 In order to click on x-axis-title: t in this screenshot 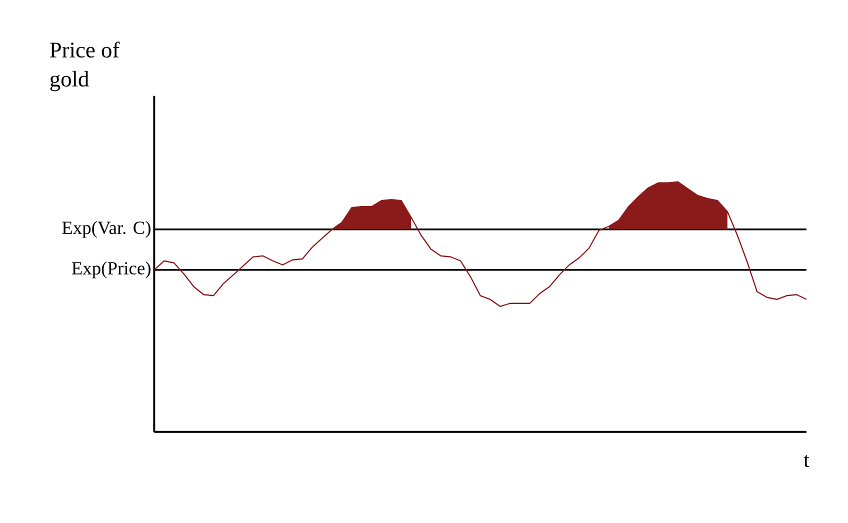, I will do `click(807, 461)`.